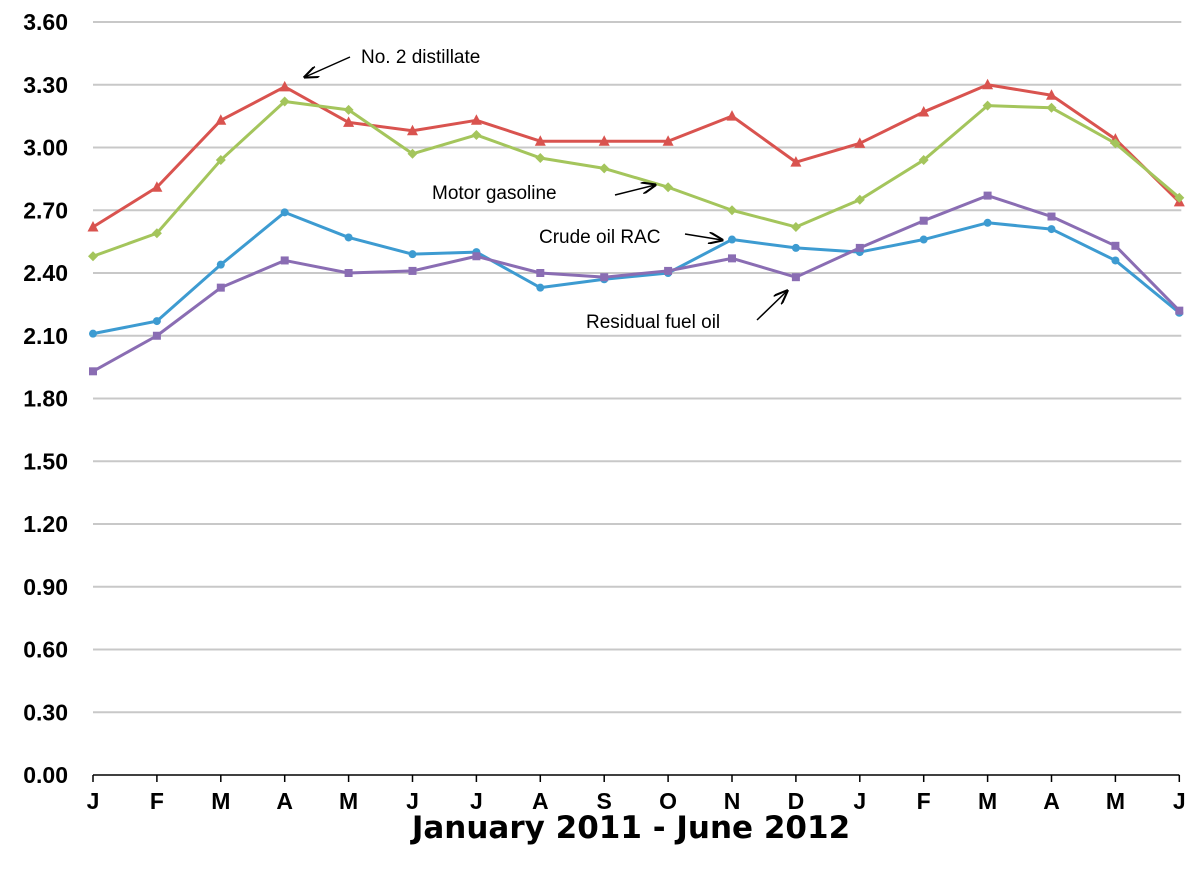 The width and height of the screenshot is (1192, 873). What do you see at coordinates (420, 57) in the screenshot?
I see `annotation-no2-distillate: No. 2 distillate` at bounding box center [420, 57].